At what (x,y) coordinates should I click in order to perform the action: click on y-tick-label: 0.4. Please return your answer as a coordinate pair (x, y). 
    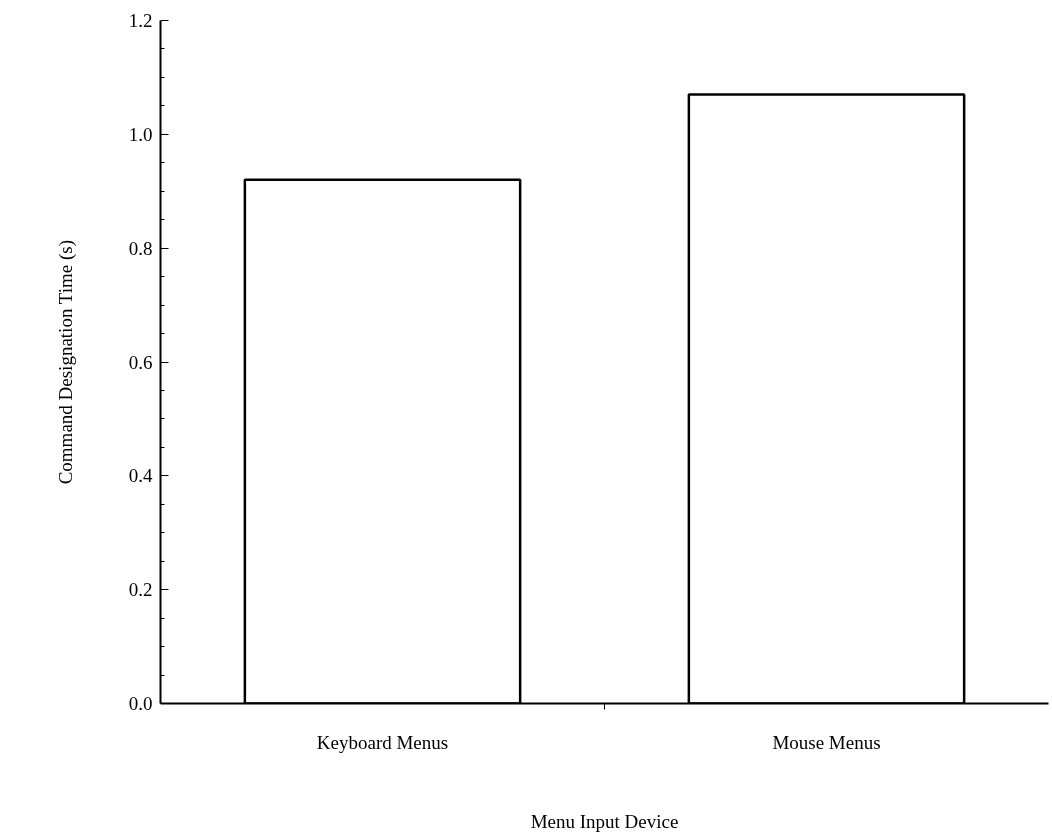
    Looking at the image, I should click on (140, 476).